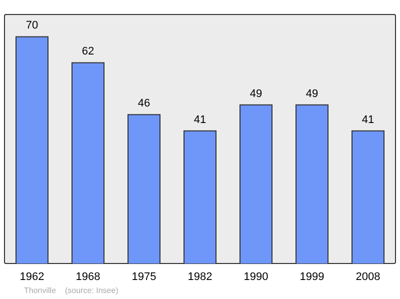  What do you see at coordinates (32, 276) in the screenshot?
I see `x-tick-label: 1962` at bounding box center [32, 276].